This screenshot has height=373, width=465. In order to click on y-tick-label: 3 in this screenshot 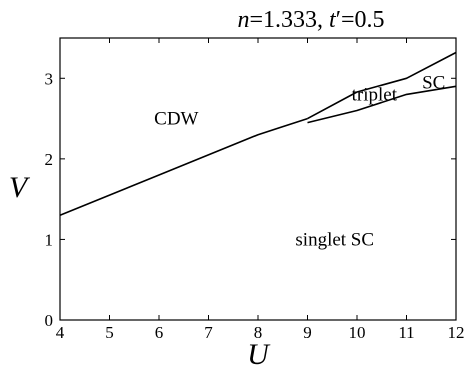, I will do `click(49, 78)`.